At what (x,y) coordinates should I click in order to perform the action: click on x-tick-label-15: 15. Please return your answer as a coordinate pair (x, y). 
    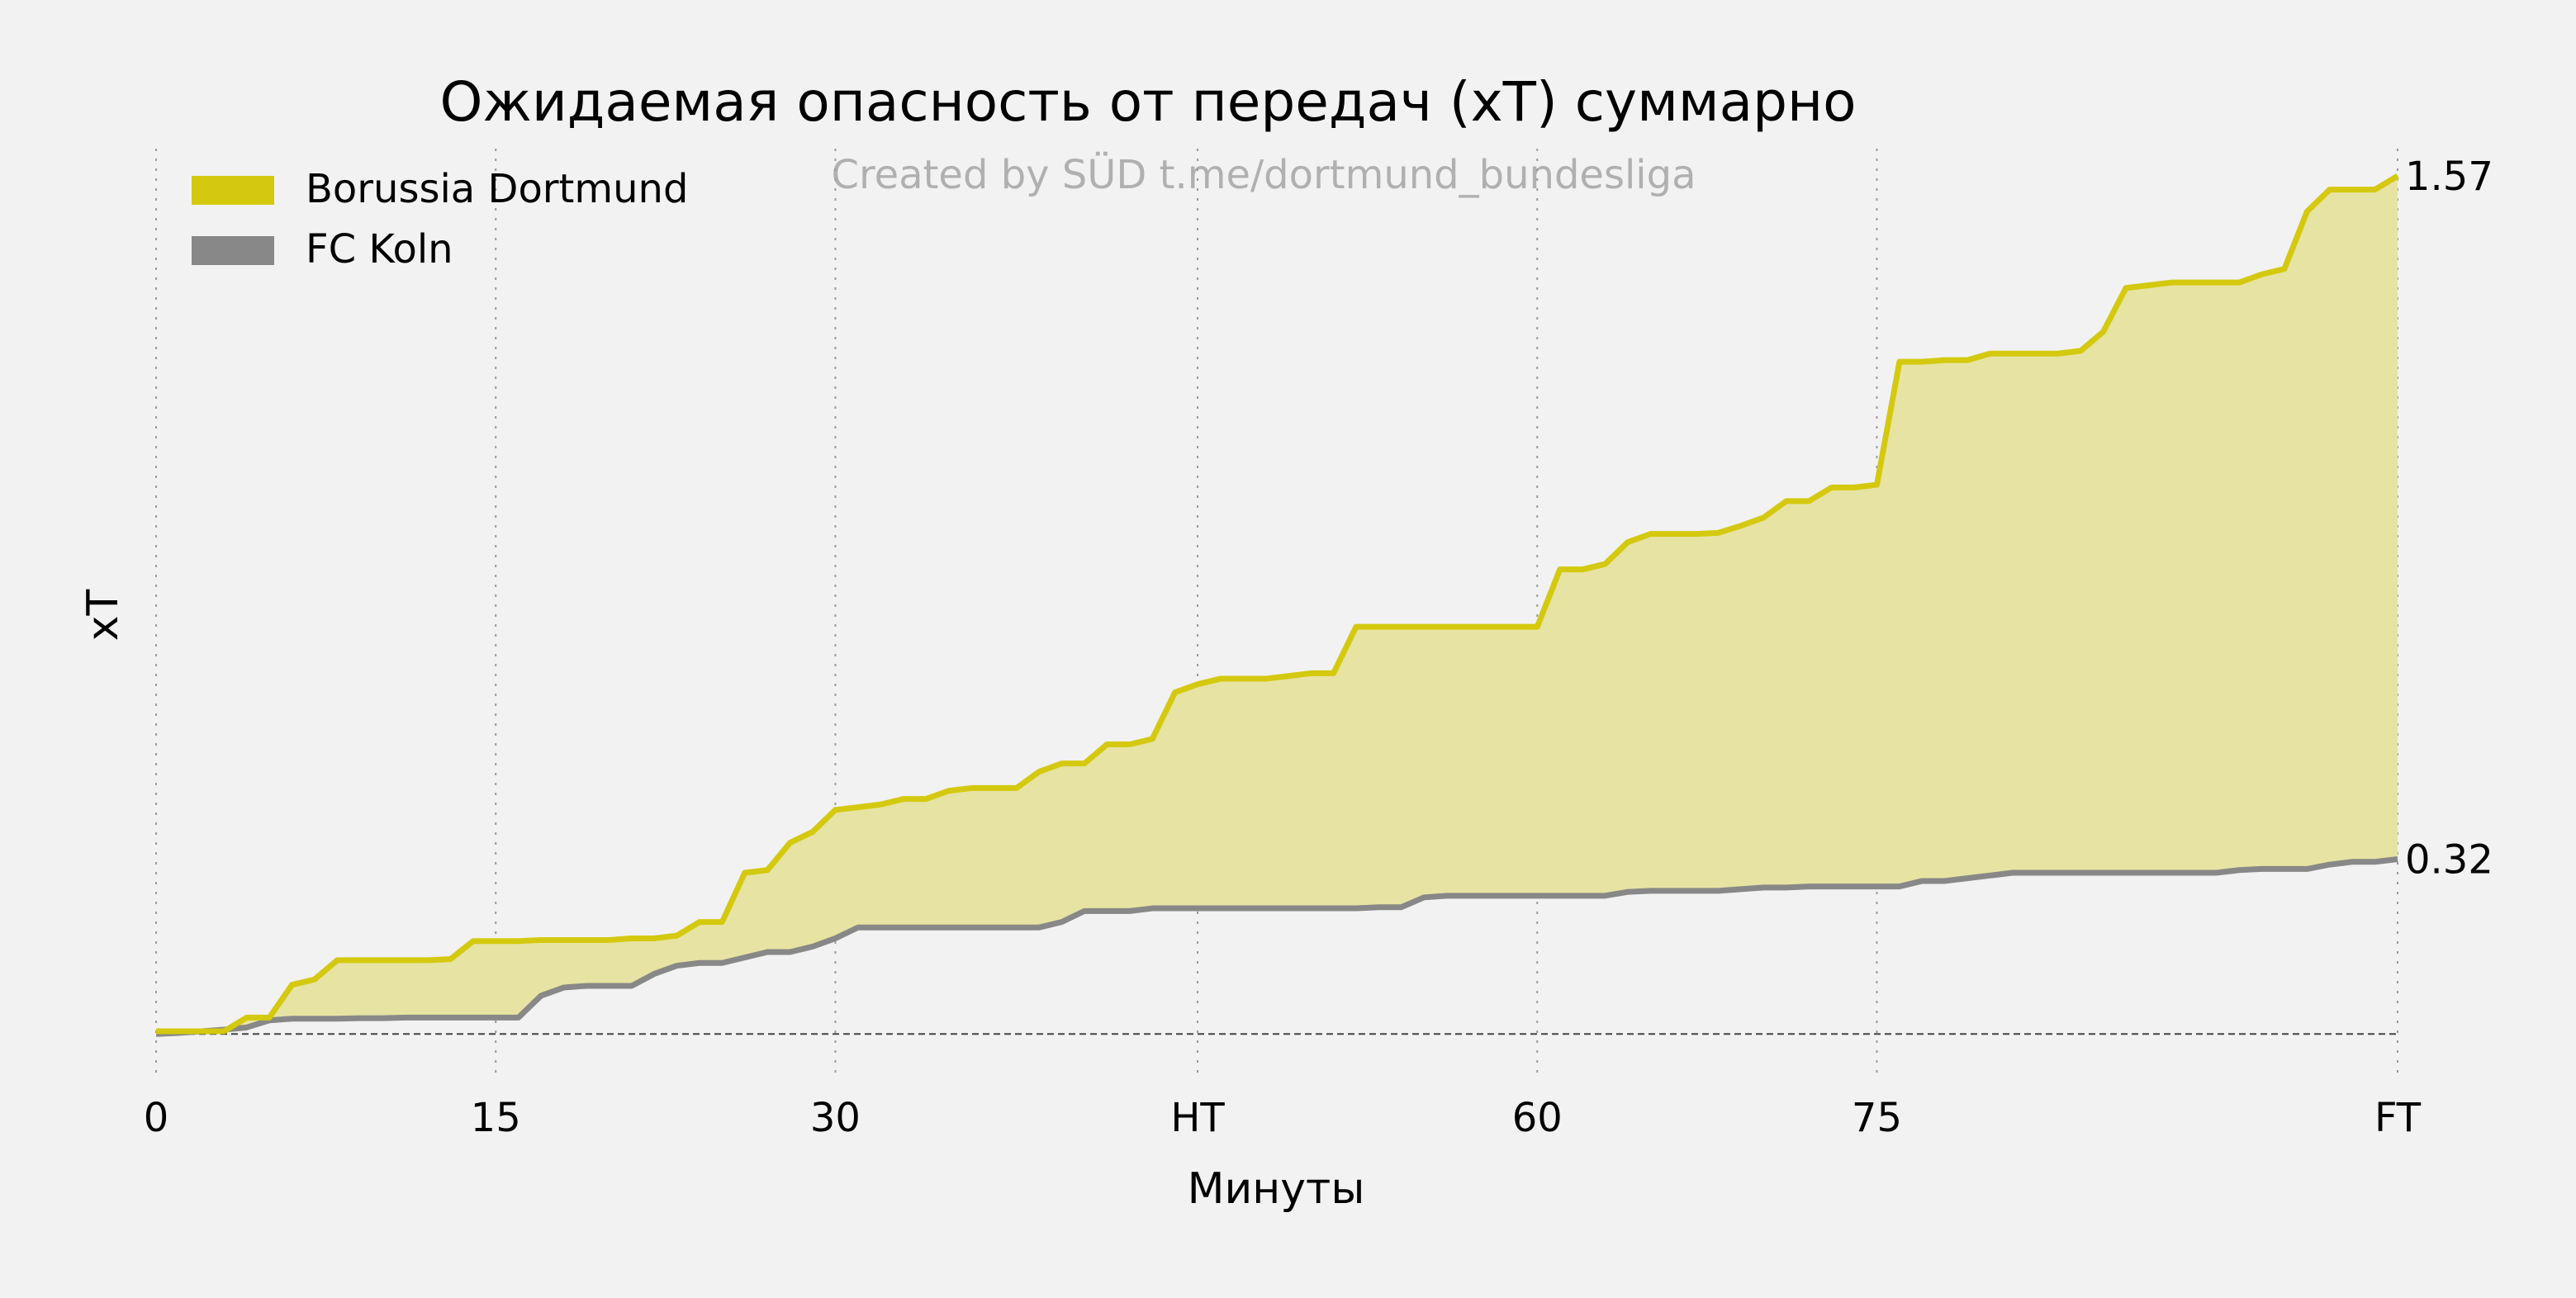
    Looking at the image, I should click on (496, 1118).